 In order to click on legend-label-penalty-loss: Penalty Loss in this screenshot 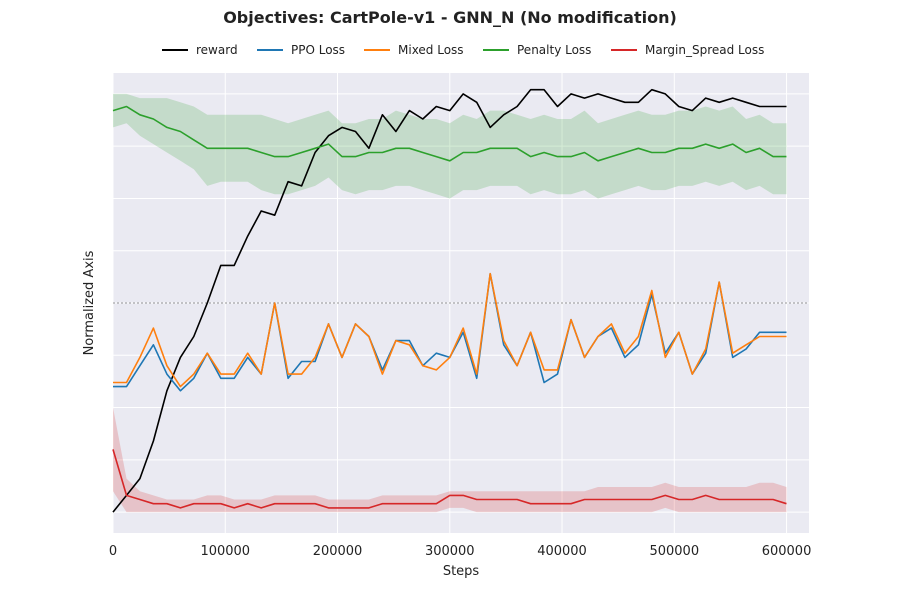, I will do `click(554, 50)`.